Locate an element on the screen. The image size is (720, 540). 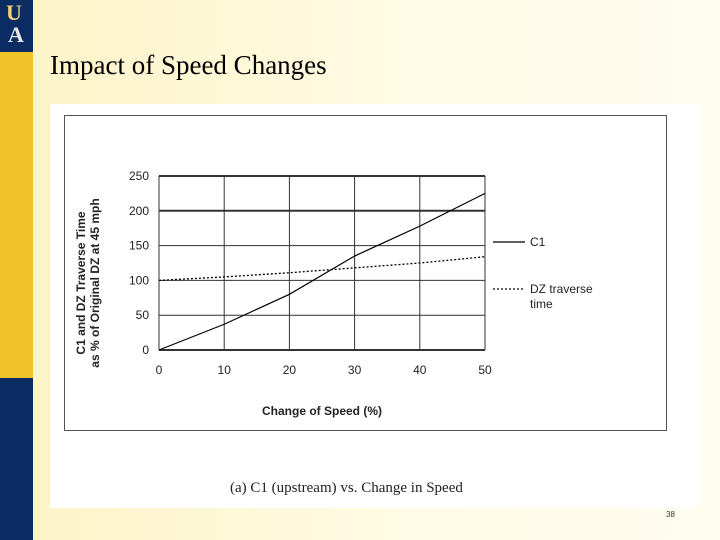
university-logo: U A is located at coordinates (17, 26).